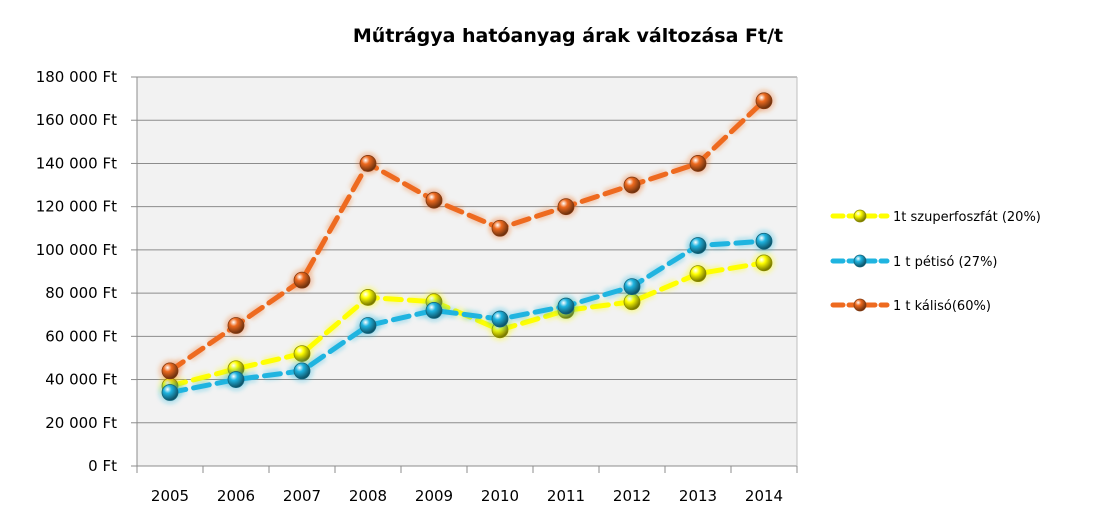 The image size is (1095, 529). I want to click on legend-item: 1 t kálisó(60%), so click(910, 306).